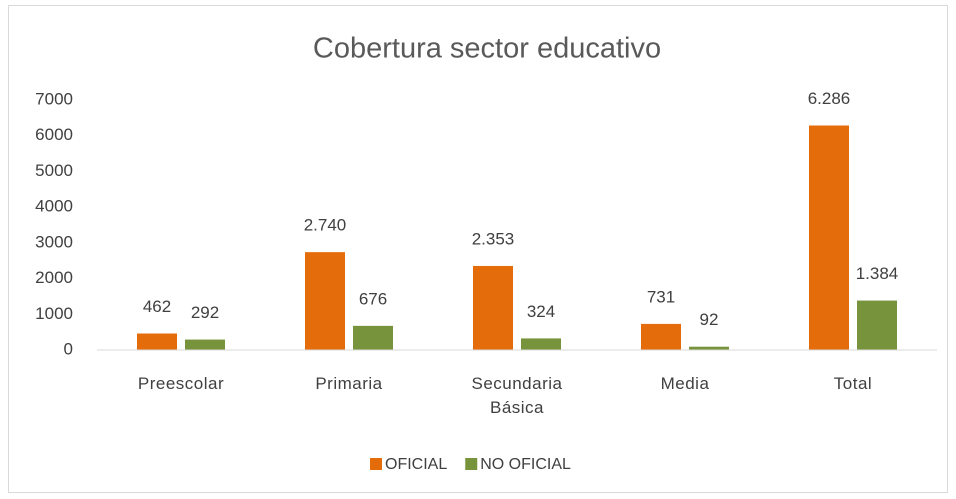 This screenshot has height=499, width=956. What do you see at coordinates (54, 206) in the screenshot?
I see `y-tick-label: 4000` at bounding box center [54, 206].